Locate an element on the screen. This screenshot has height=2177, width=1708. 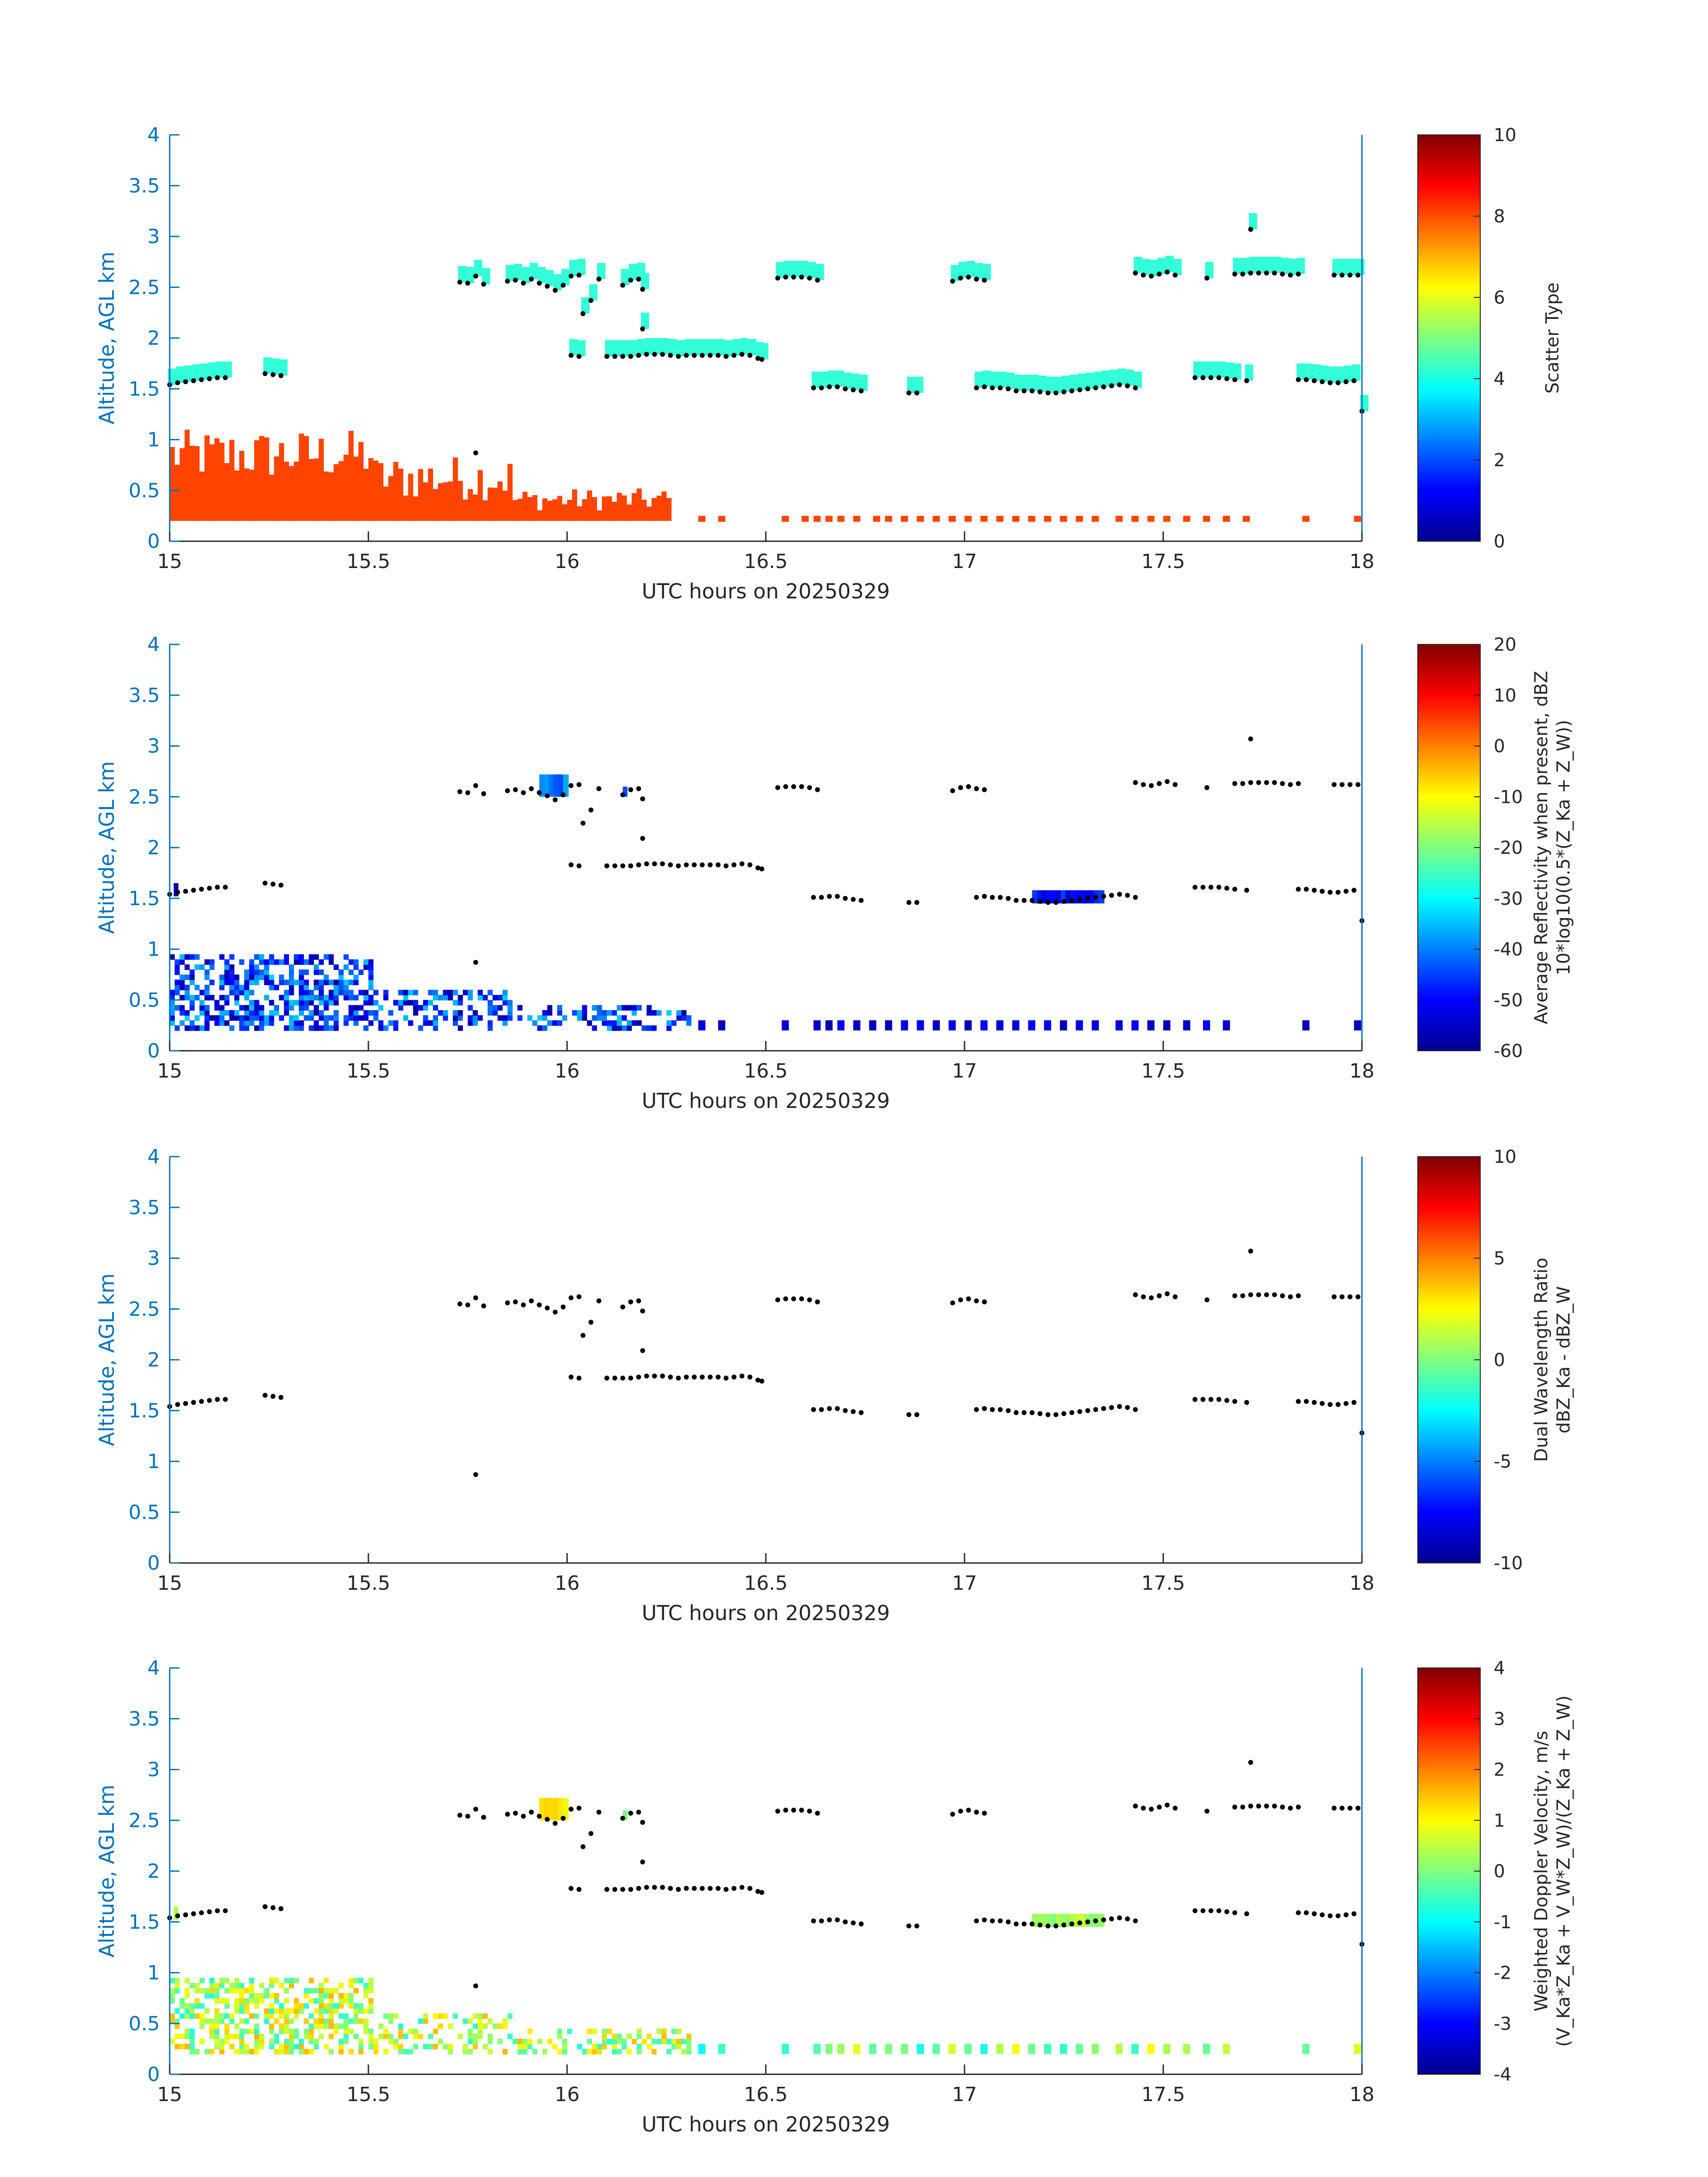
colorbar-tick-label: 4 is located at coordinates (1499, 1668).